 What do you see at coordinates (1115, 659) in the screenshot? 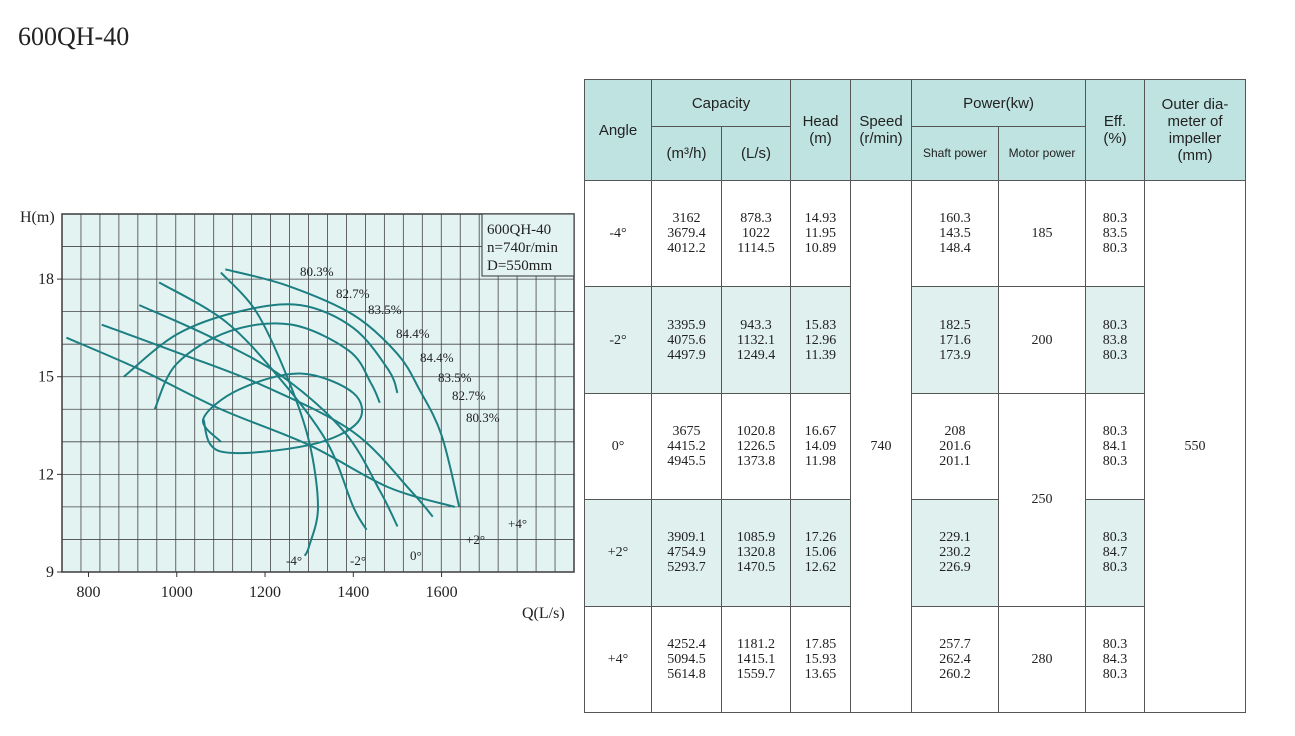
I see `cell-efficiency: 80.3 84.3 80.3` at bounding box center [1115, 659].